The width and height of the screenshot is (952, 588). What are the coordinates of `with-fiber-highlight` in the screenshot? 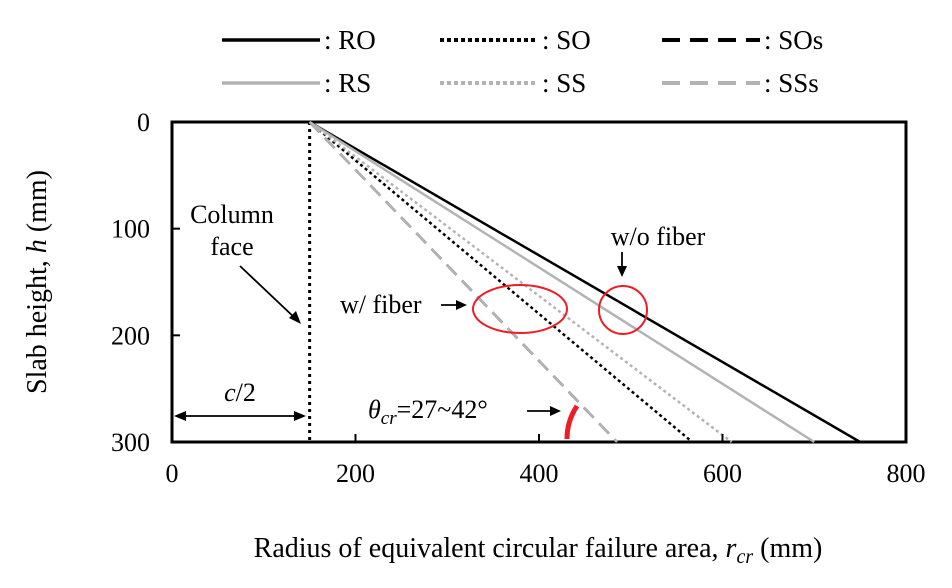 It's located at (520, 309).